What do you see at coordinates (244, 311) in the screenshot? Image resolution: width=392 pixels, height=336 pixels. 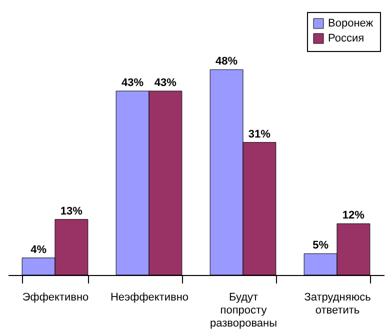 I see `x-tick-label: Будут попросту разворованы` at bounding box center [244, 311].